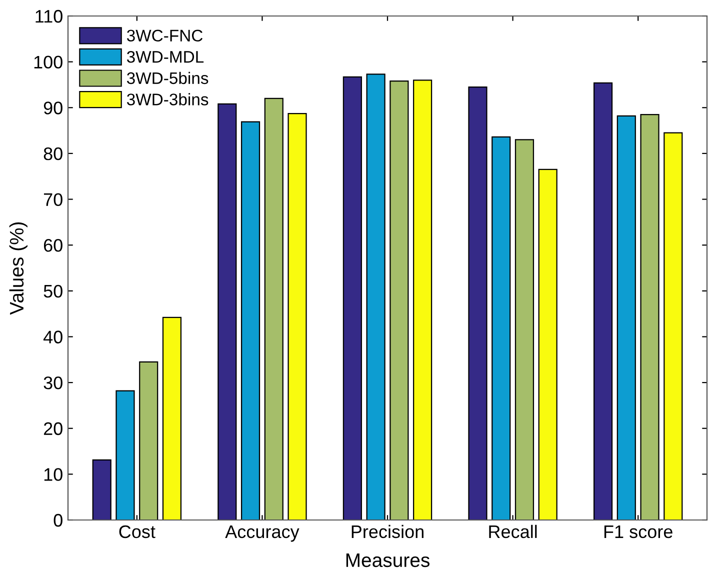  What do you see at coordinates (513, 531) in the screenshot?
I see `x-tick-label: Recall` at bounding box center [513, 531].